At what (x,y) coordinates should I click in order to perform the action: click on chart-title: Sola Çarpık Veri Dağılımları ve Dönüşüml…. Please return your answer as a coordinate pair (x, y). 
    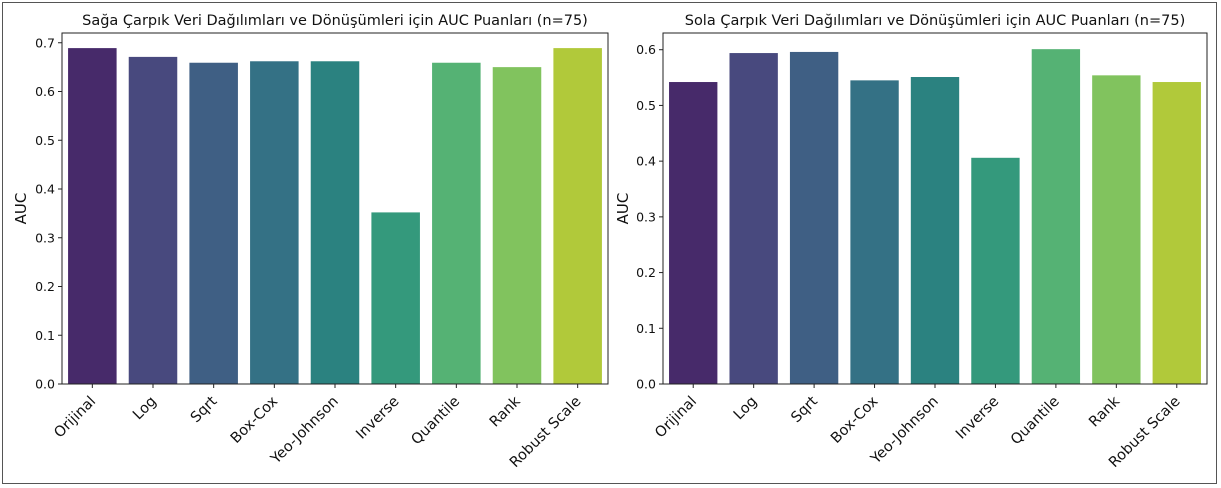
    Looking at the image, I should click on (935, 21).